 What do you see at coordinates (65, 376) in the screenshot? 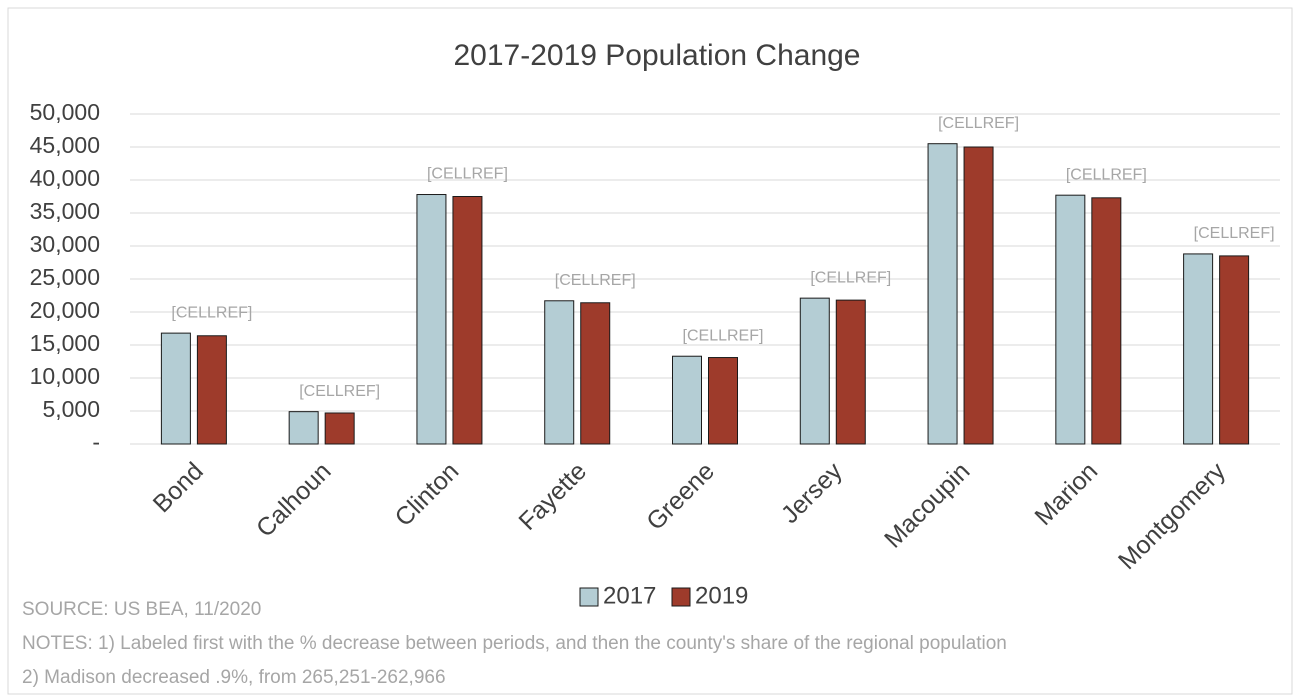
I see `y-tick-label: 10,000` at bounding box center [65, 376].